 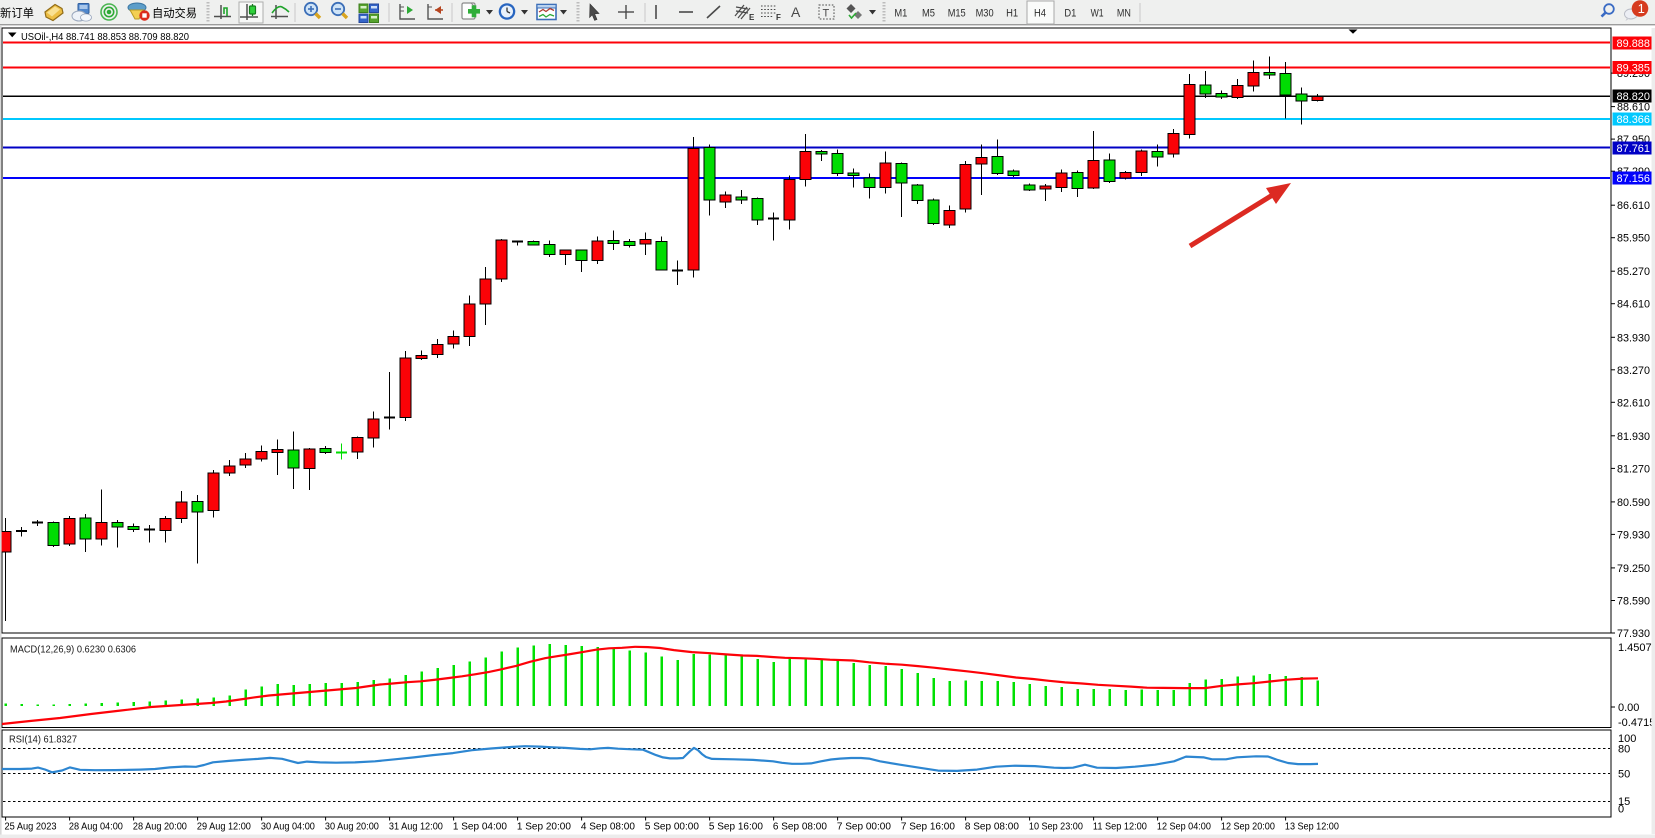 I want to click on svg-text: W1, so click(x=1097, y=14).